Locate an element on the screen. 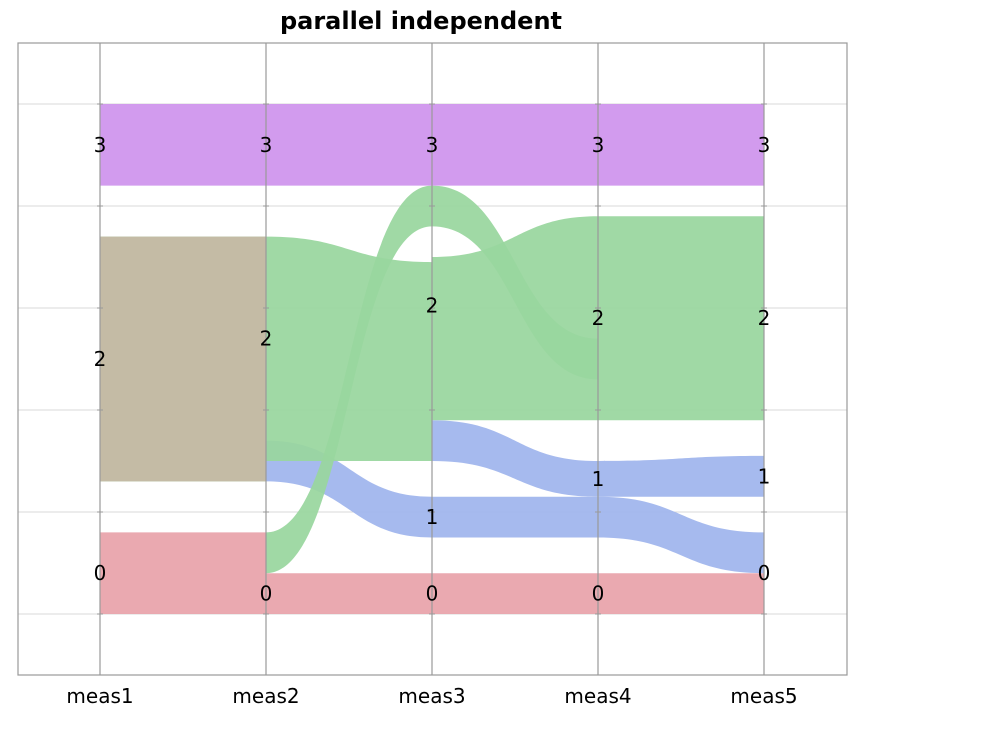 This screenshot has height=747, width=999. x-tick-label: meas4 is located at coordinates (597, 696).